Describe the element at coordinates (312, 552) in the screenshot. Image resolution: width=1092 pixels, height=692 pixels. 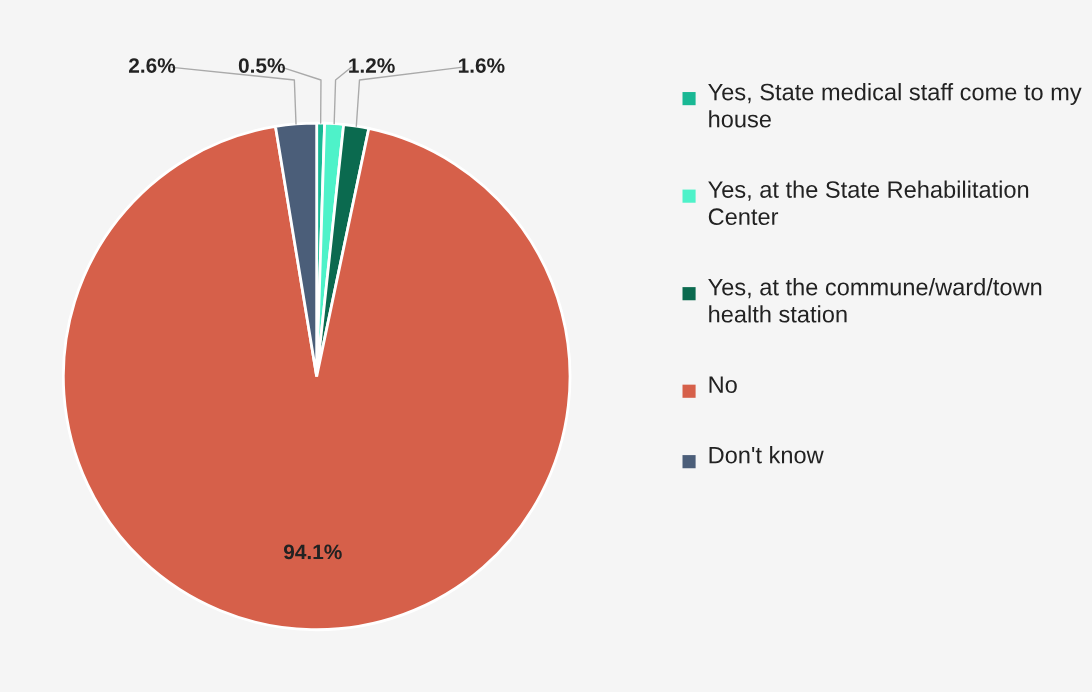
I see `data-label: 94.1%` at that location.